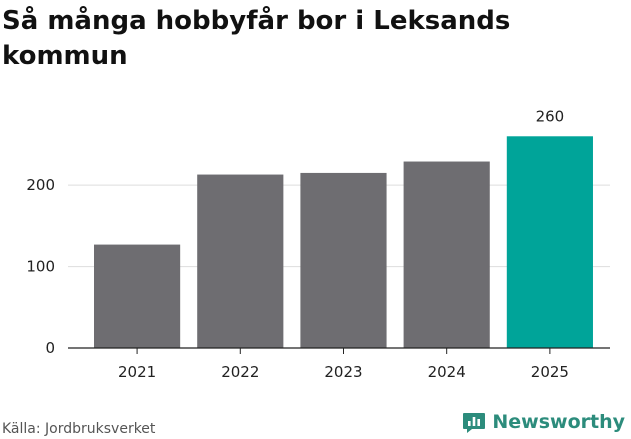  Describe the element at coordinates (549, 242) in the screenshot. I see `bar-2025` at that location.